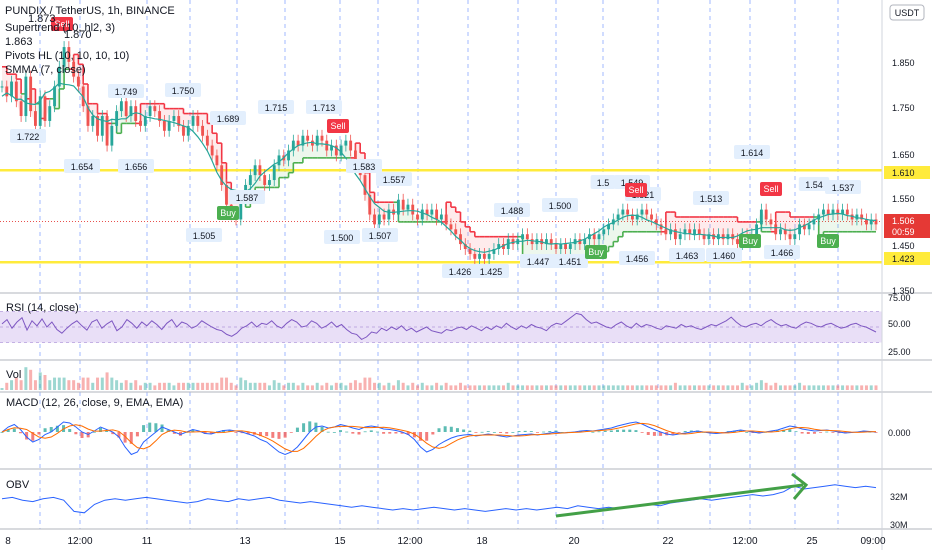 The height and width of the screenshot is (550, 932). Describe the element at coordinates (899, 433) in the screenshot. I see `macd-axis: 0.000` at that location.